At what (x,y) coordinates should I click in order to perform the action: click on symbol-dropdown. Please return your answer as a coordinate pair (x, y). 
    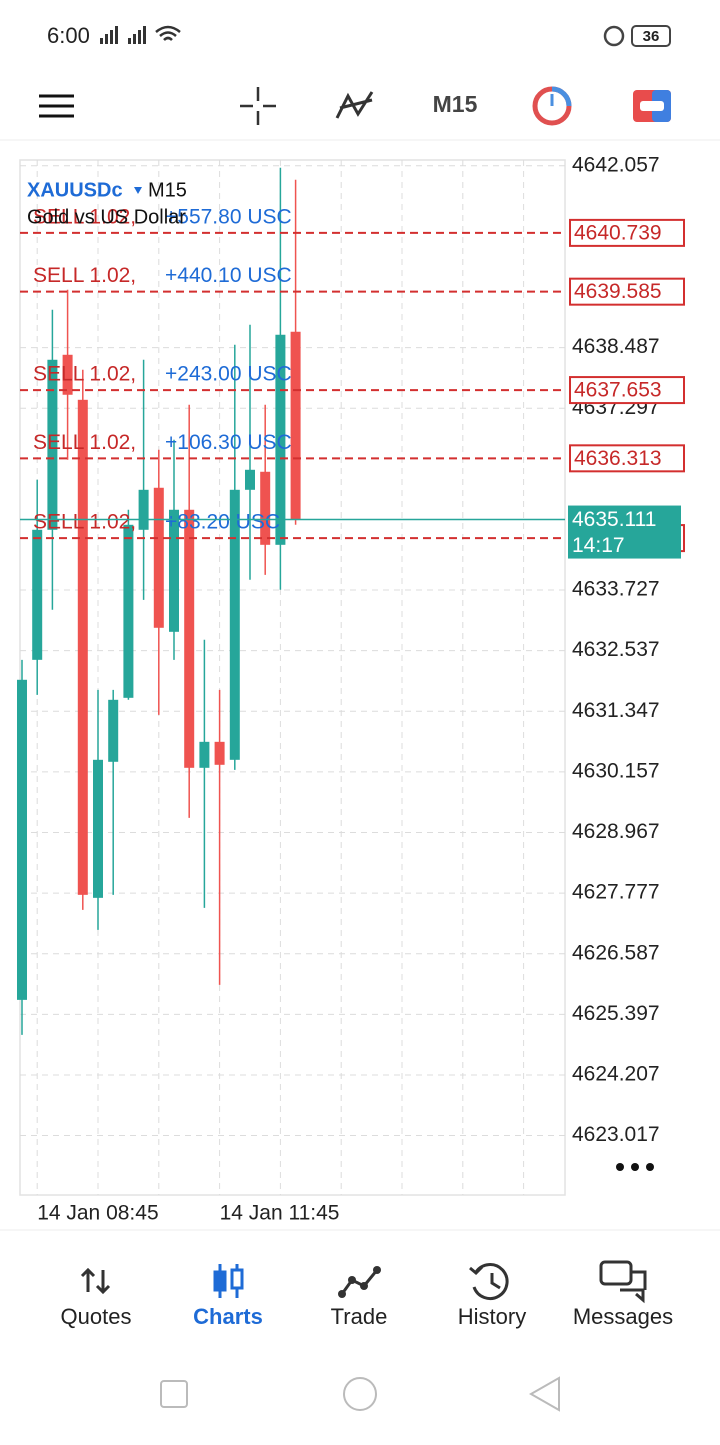
    Looking at the image, I should click on (138, 190).